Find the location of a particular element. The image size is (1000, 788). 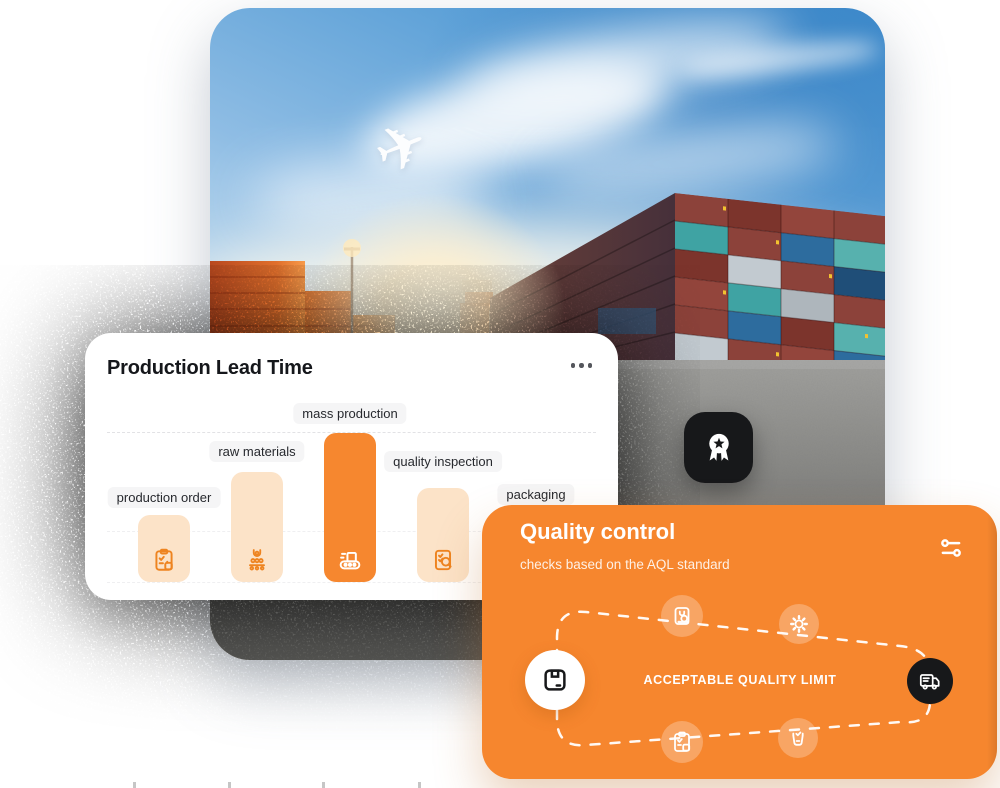

node-clipboard is located at coordinates (682, 742).